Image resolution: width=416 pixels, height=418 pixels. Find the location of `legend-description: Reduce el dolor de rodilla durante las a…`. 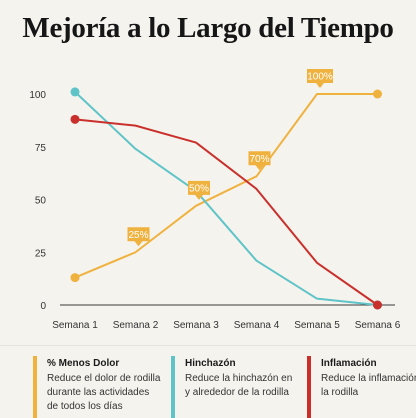

legend-description: Reduce el dolor de rodilla durante las a… is located at coordinates (104, 392).